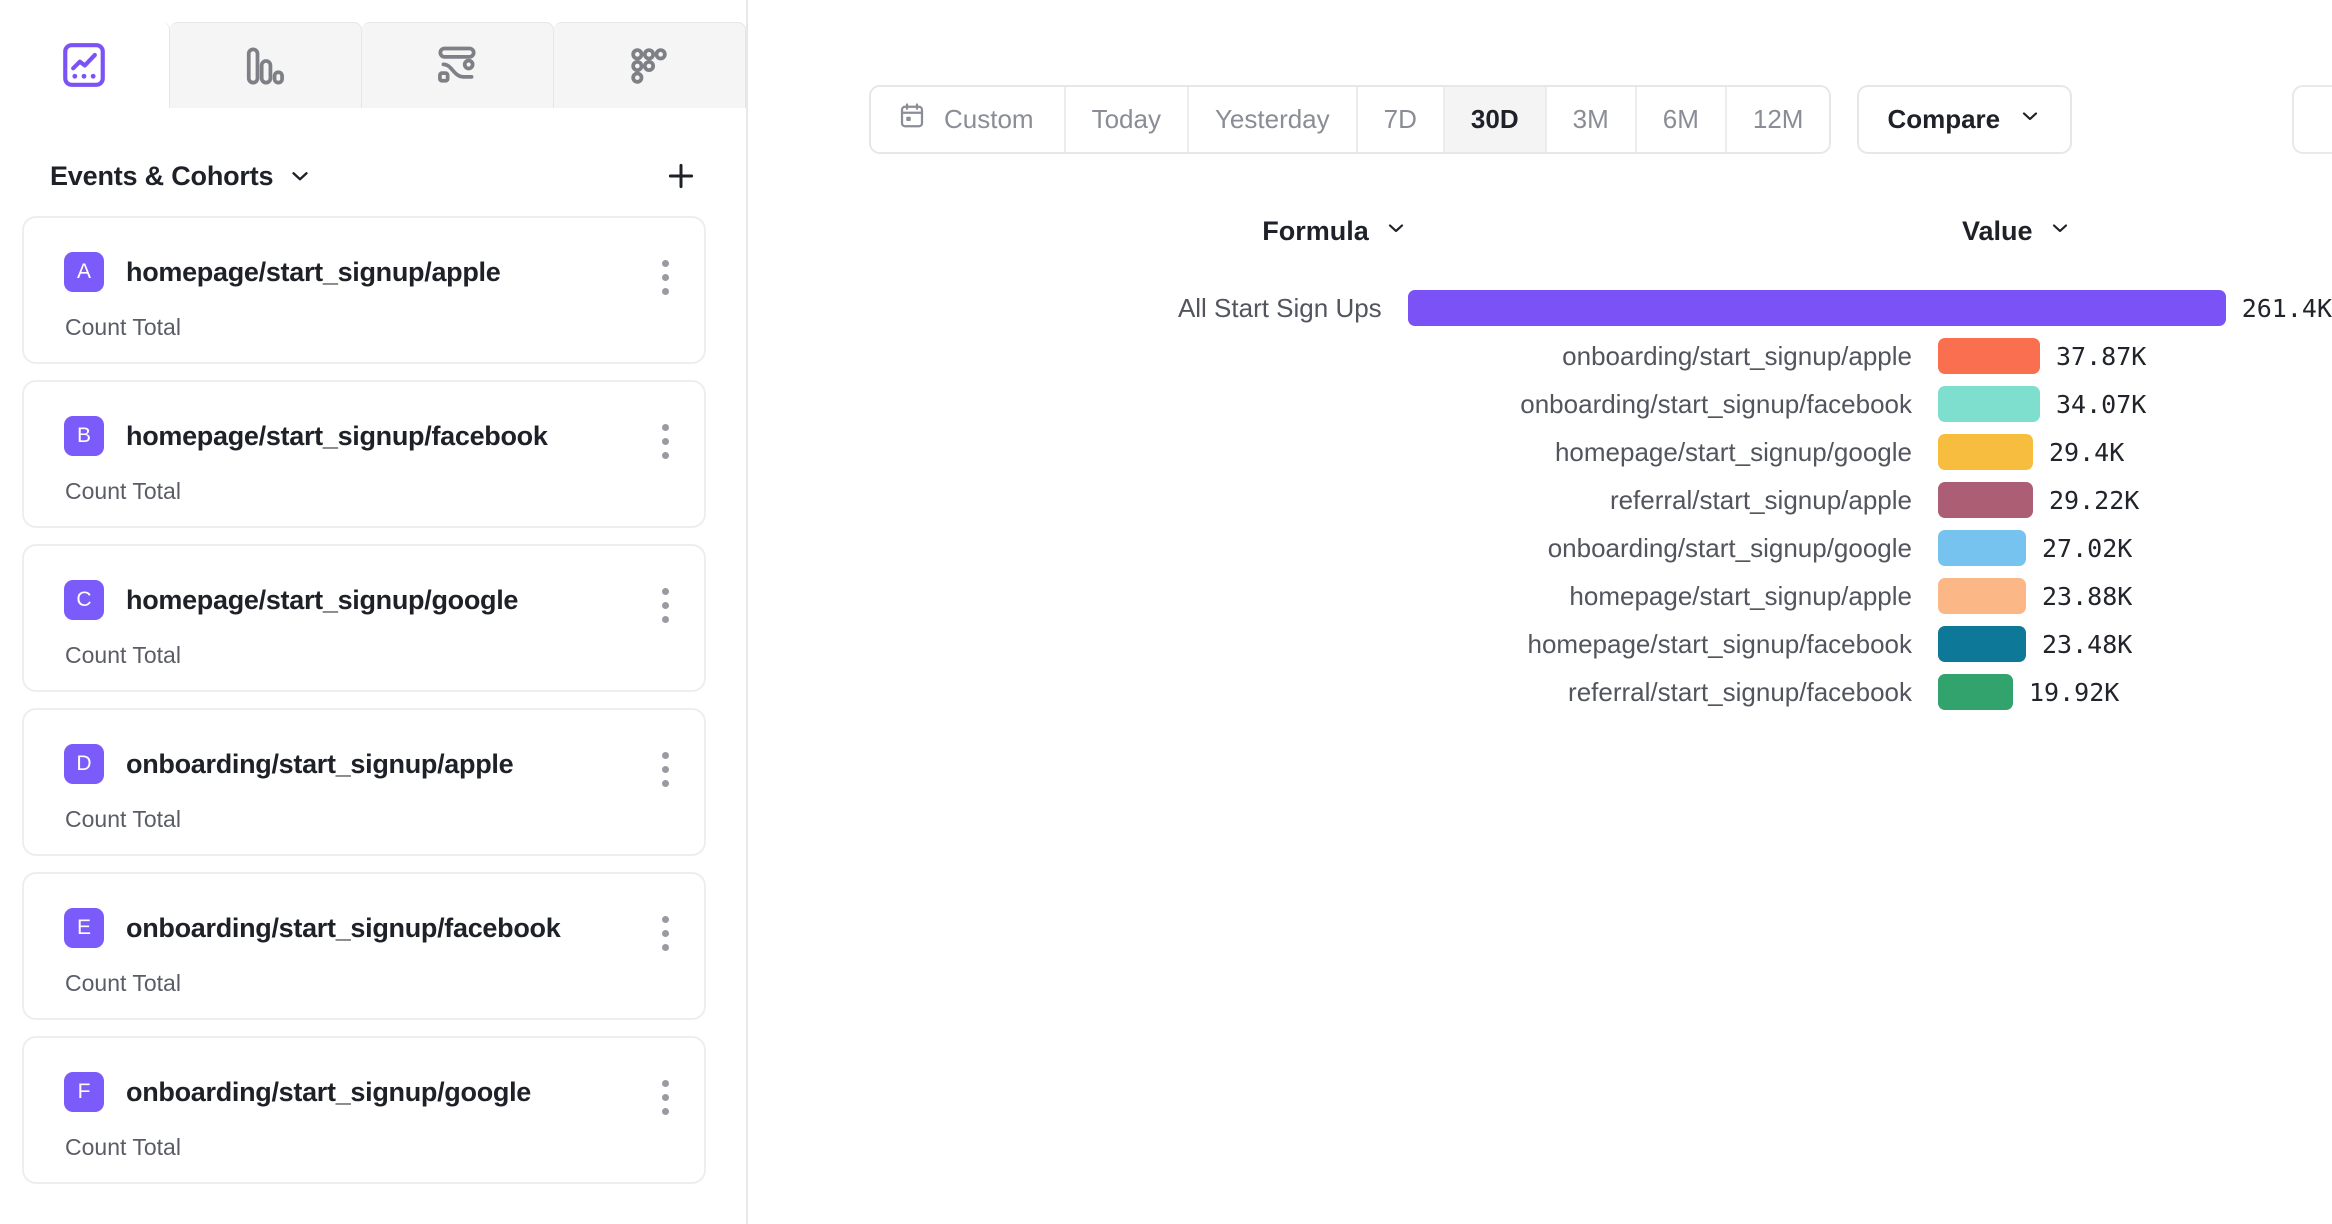  Describe the element at coordinates (84, 436) in the screenshot. I see `event-letter-badge: B` at that location.